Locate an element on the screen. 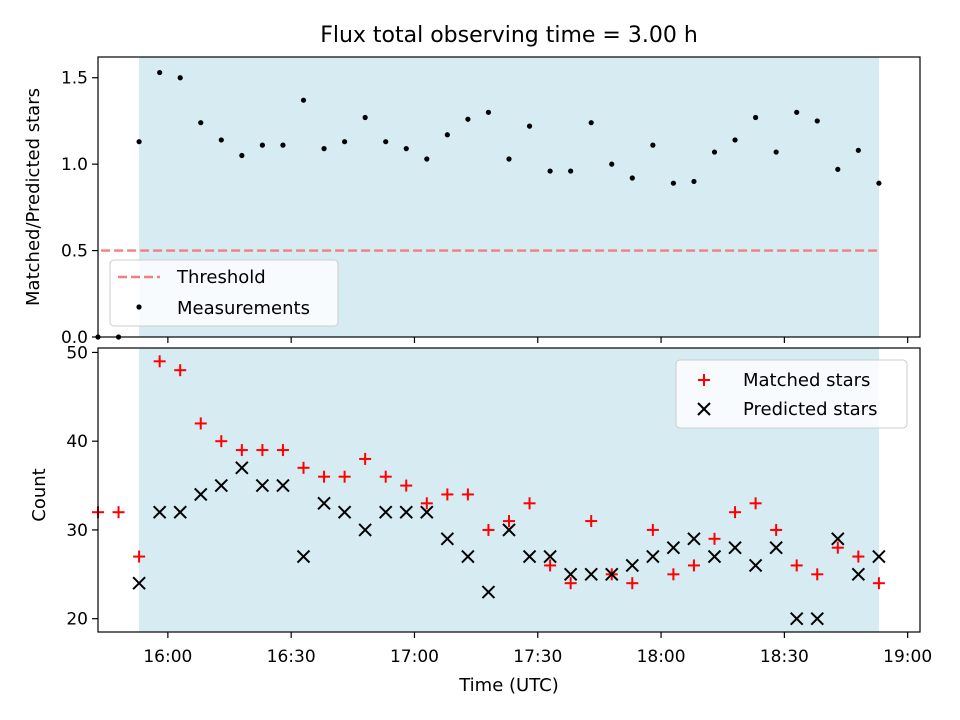  matched-legend-swatch is located at coordinates (704, 380).